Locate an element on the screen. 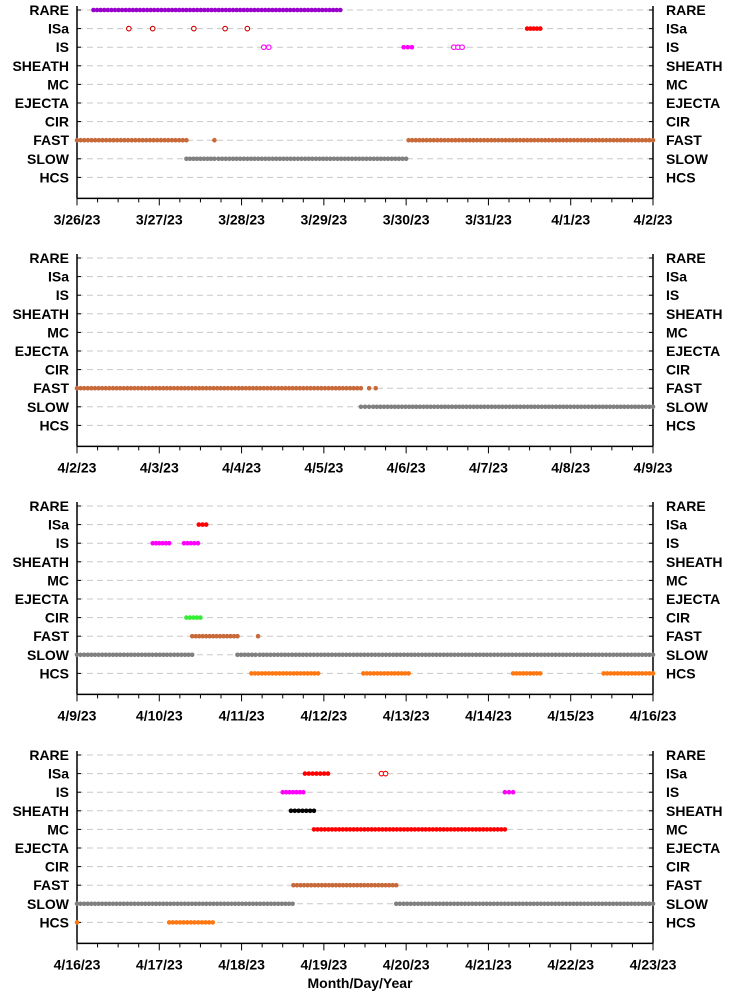 The width and height of the screenshot is (748, 1001). y-tick-label-left: FAST is located at coordinates (51, 885).